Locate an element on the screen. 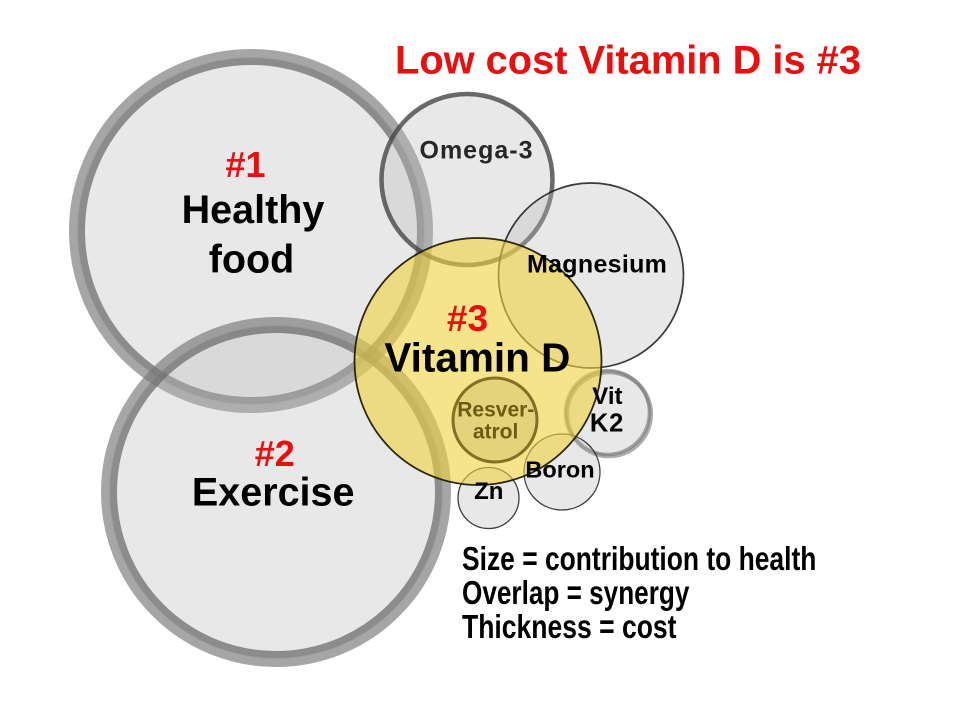 The width and height of the screenshot is (960, 720). svg-text: Zn is located at coordinates (488, 491).